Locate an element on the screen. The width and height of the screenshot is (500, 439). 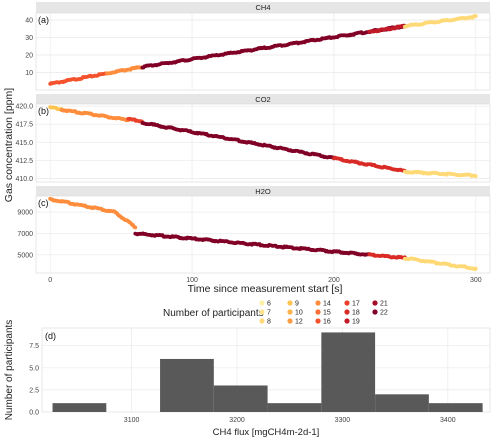
legend-label: 18 is located at coordinates (356, 313).